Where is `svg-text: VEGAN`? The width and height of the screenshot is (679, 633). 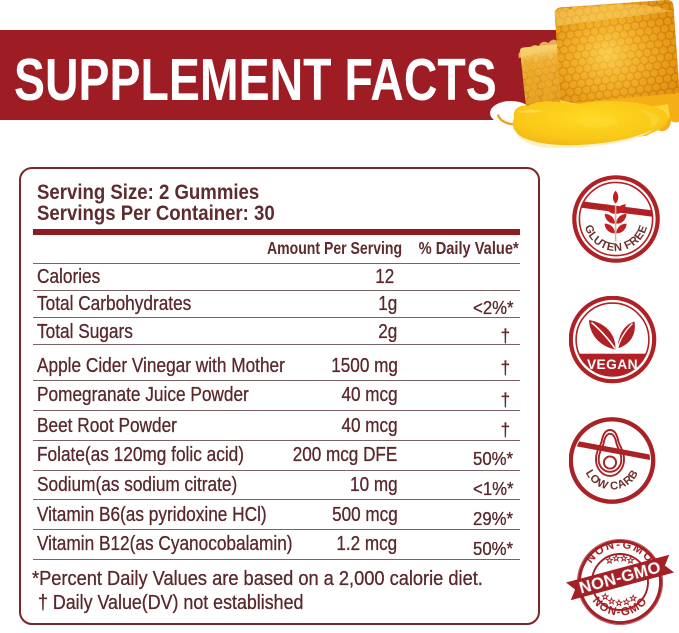 svg-text: VEGAN is located at coordinates (612, 364).